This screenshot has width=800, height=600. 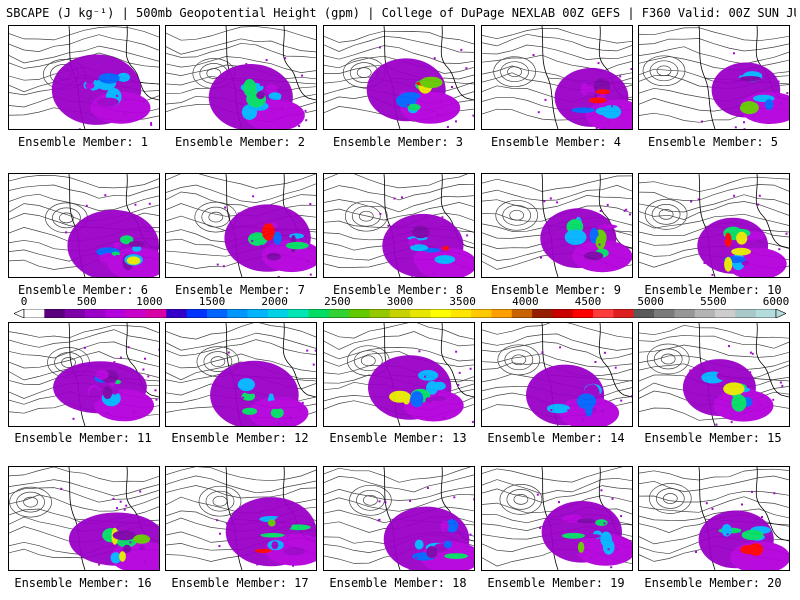 What do you see at coordinates (525, 301) in the screenshot?
I see `colorbar-tick-label: 4000` at bounding box center [525, 301].